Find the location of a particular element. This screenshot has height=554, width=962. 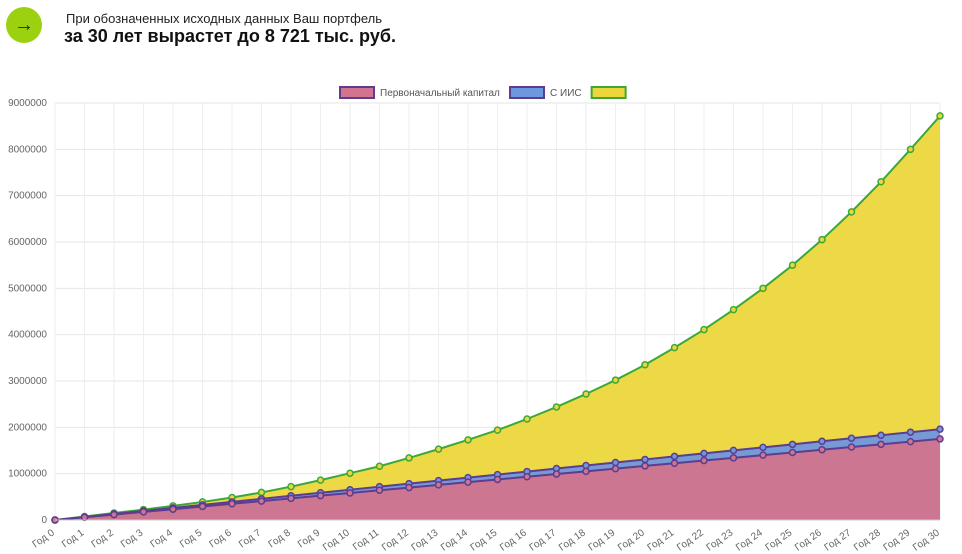

x-tick-label: Год 15 is located at coordinates (483, 540).